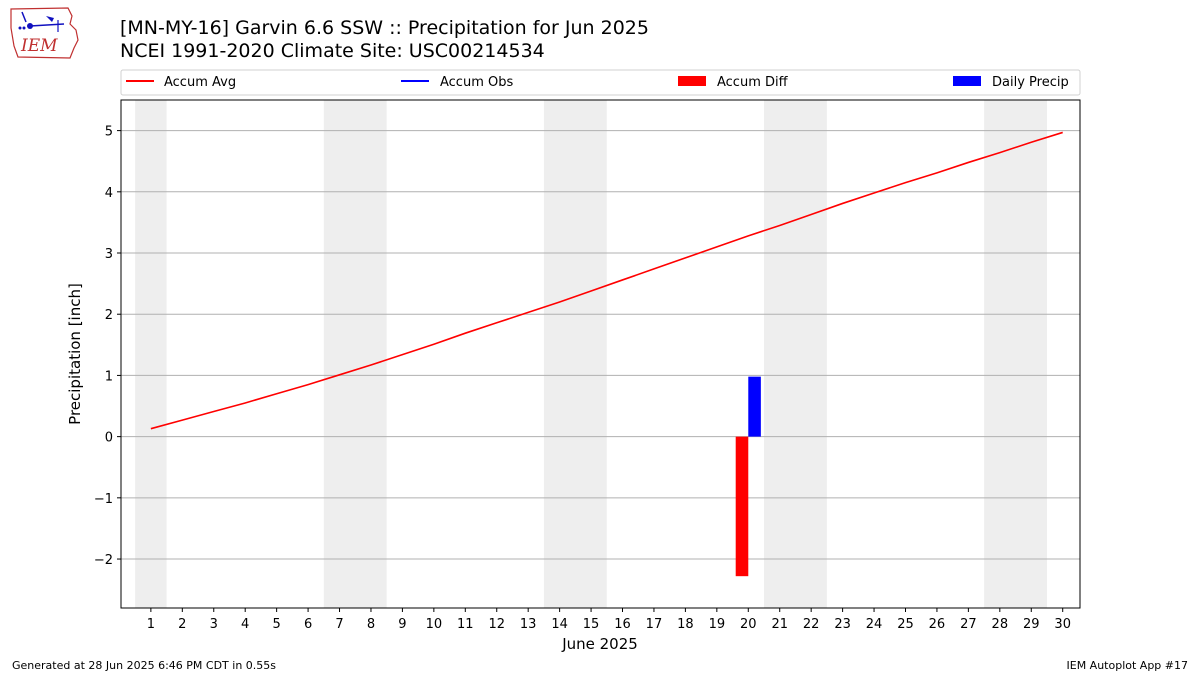 The image size is (1200, 675). What do you see at coordinates (753, 82) in the screenshot?
I see `legend-label: Accum Diff` at bounding box center [753, 82].